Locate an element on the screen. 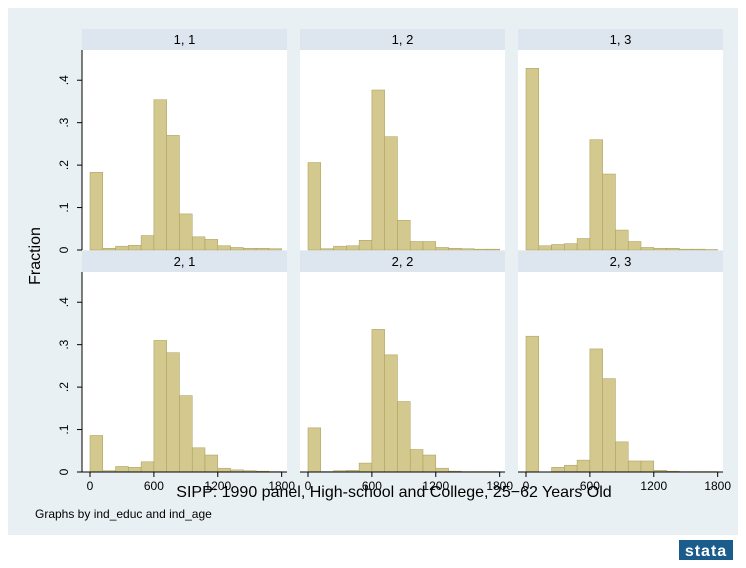 The width and height of the screenshot is (746, 568). stata-logo-box is located at coordinates (706, 550).